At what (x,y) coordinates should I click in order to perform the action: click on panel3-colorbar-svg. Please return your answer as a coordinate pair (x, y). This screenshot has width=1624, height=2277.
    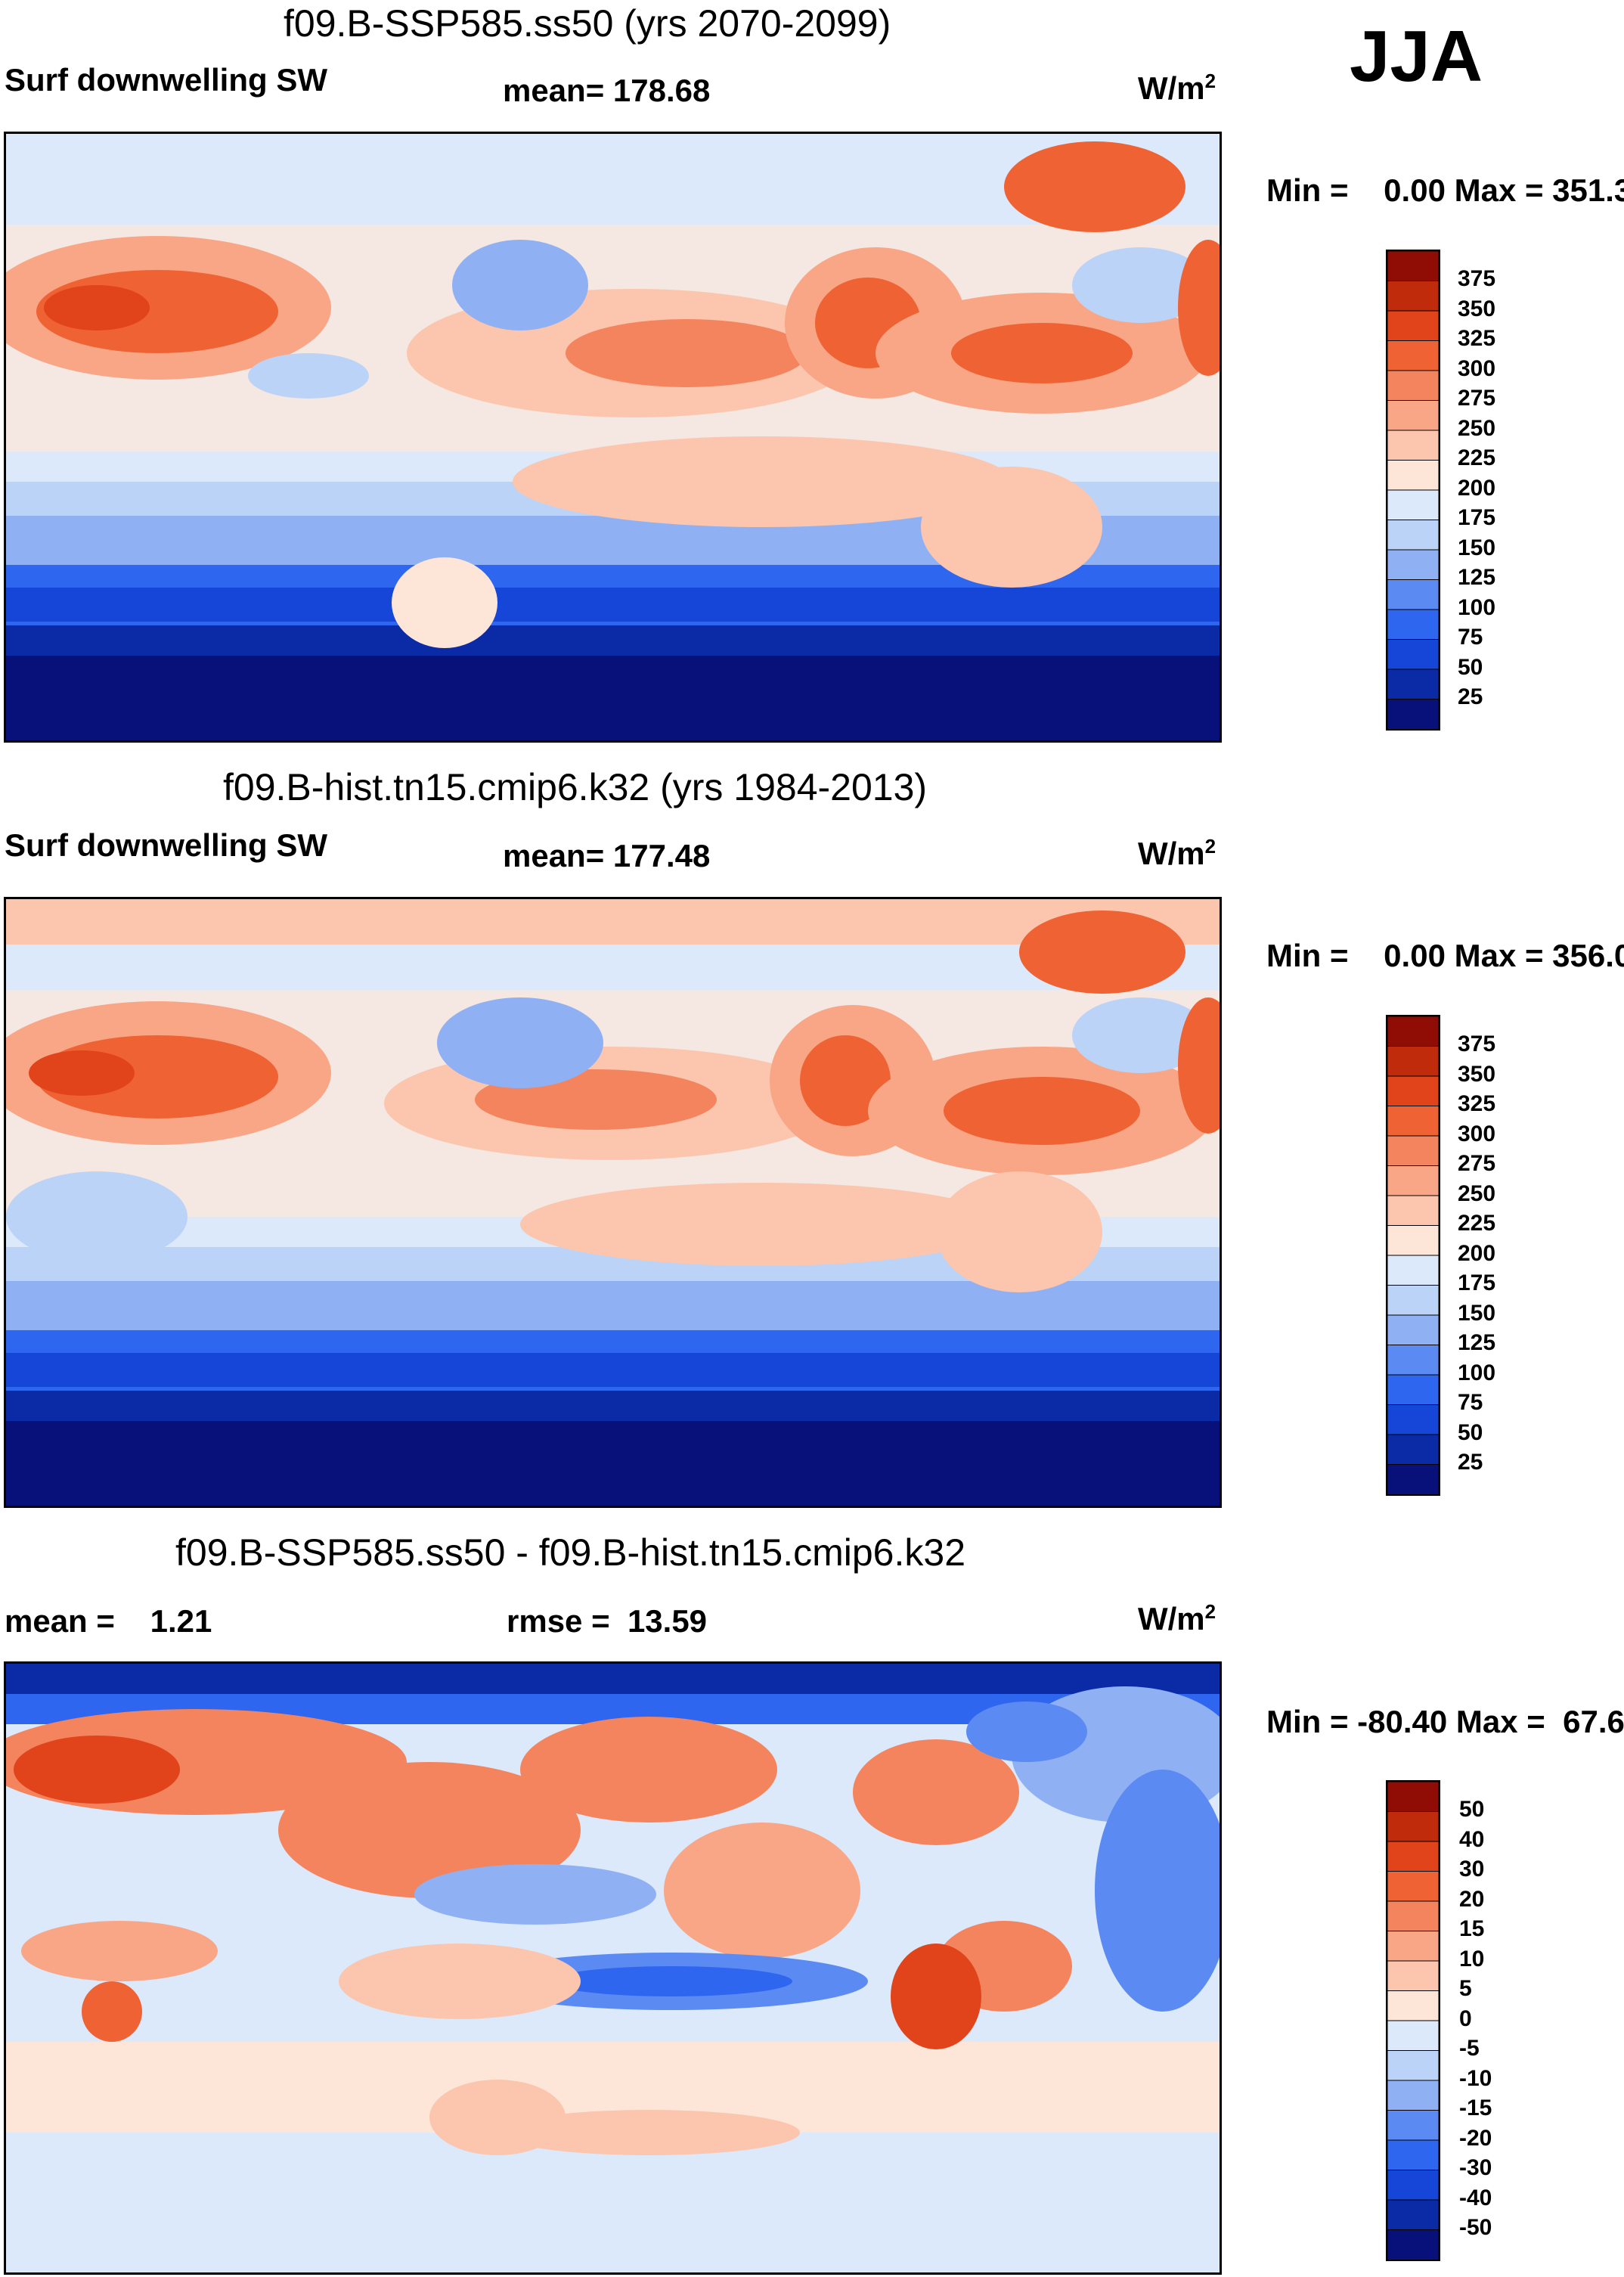
    Looking at the image, I should click on (1413, 2021).